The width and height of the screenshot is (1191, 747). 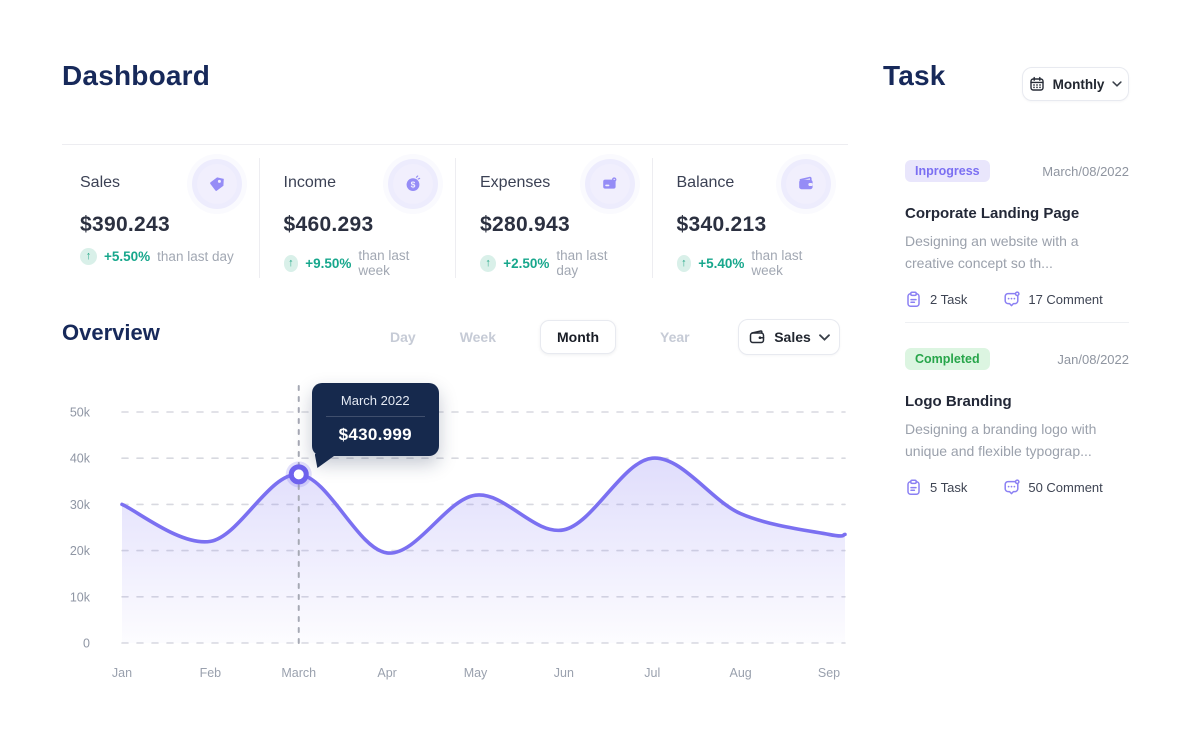 I want to click on svg-text: Jul, so click(x=652, y=673).